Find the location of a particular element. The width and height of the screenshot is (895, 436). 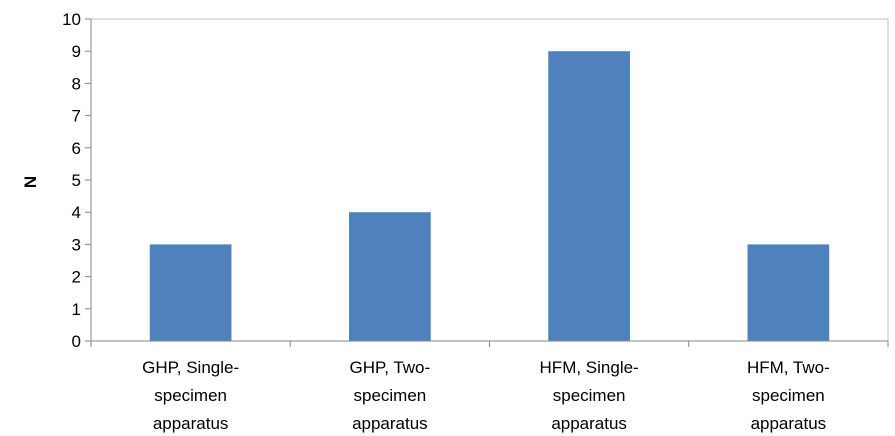

y-tick-label: 5 is located at coordinates (76, 180).